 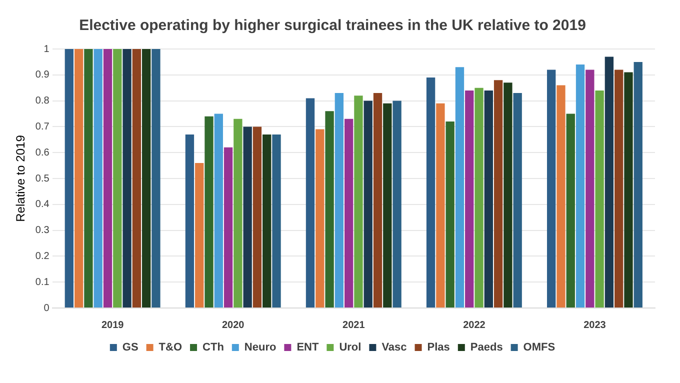 What do you see at coordinates (42, 152) in the screenshot?
I see `y-tick-label: 0.6` at bounding box center [42, 152].